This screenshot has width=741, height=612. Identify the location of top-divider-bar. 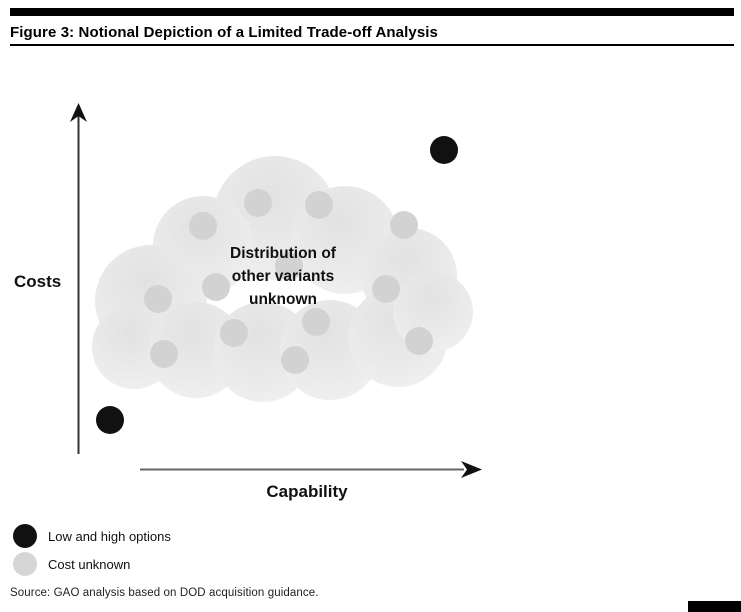
(372, 12).